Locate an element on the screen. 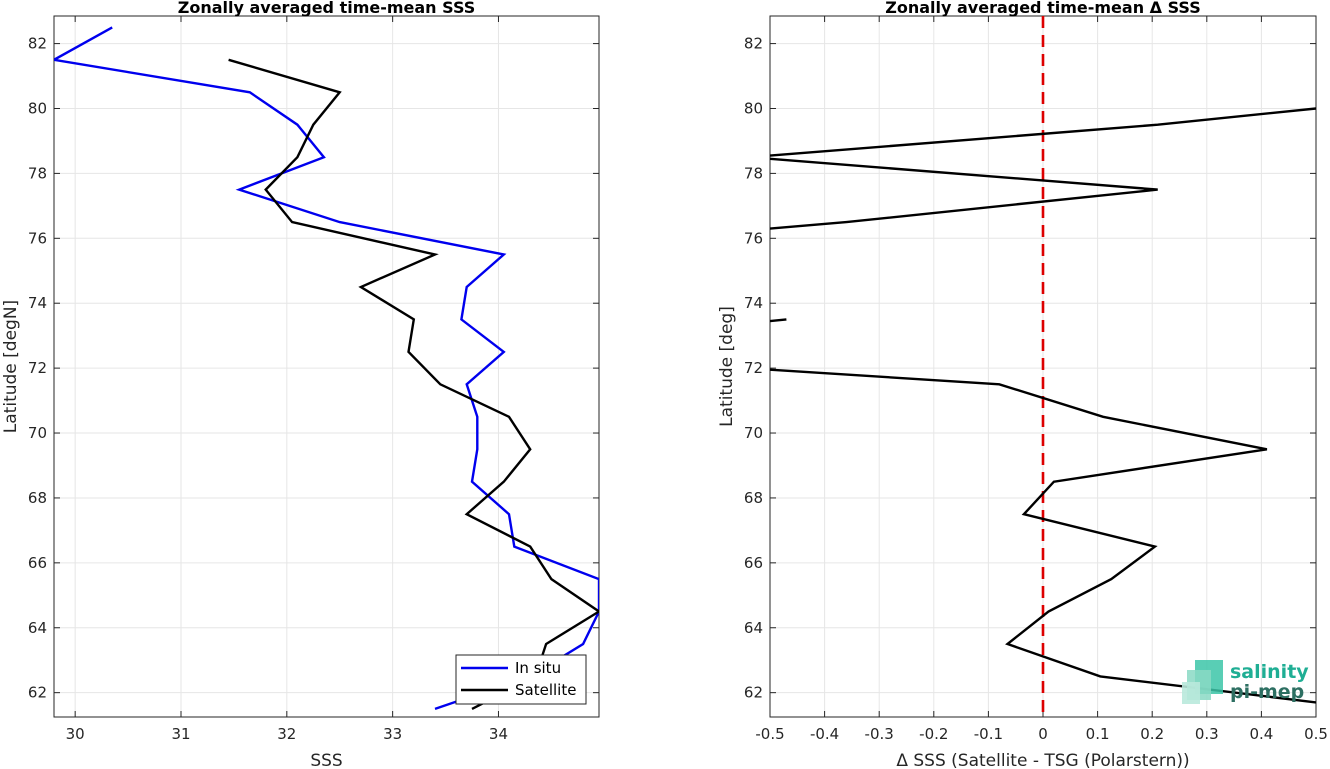 This screenshot has height=769, width=1330. x-tick-label: 30 is located at coordinates (75, 734).